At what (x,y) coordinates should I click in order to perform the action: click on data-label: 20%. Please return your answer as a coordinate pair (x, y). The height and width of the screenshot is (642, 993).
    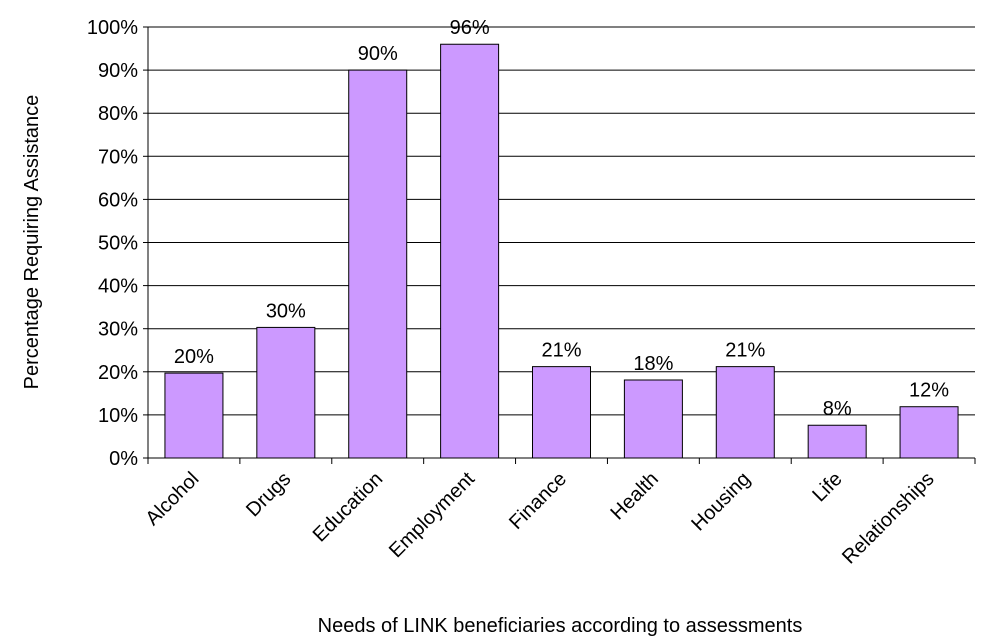
    Looking at the image, I should click on (194, 357).